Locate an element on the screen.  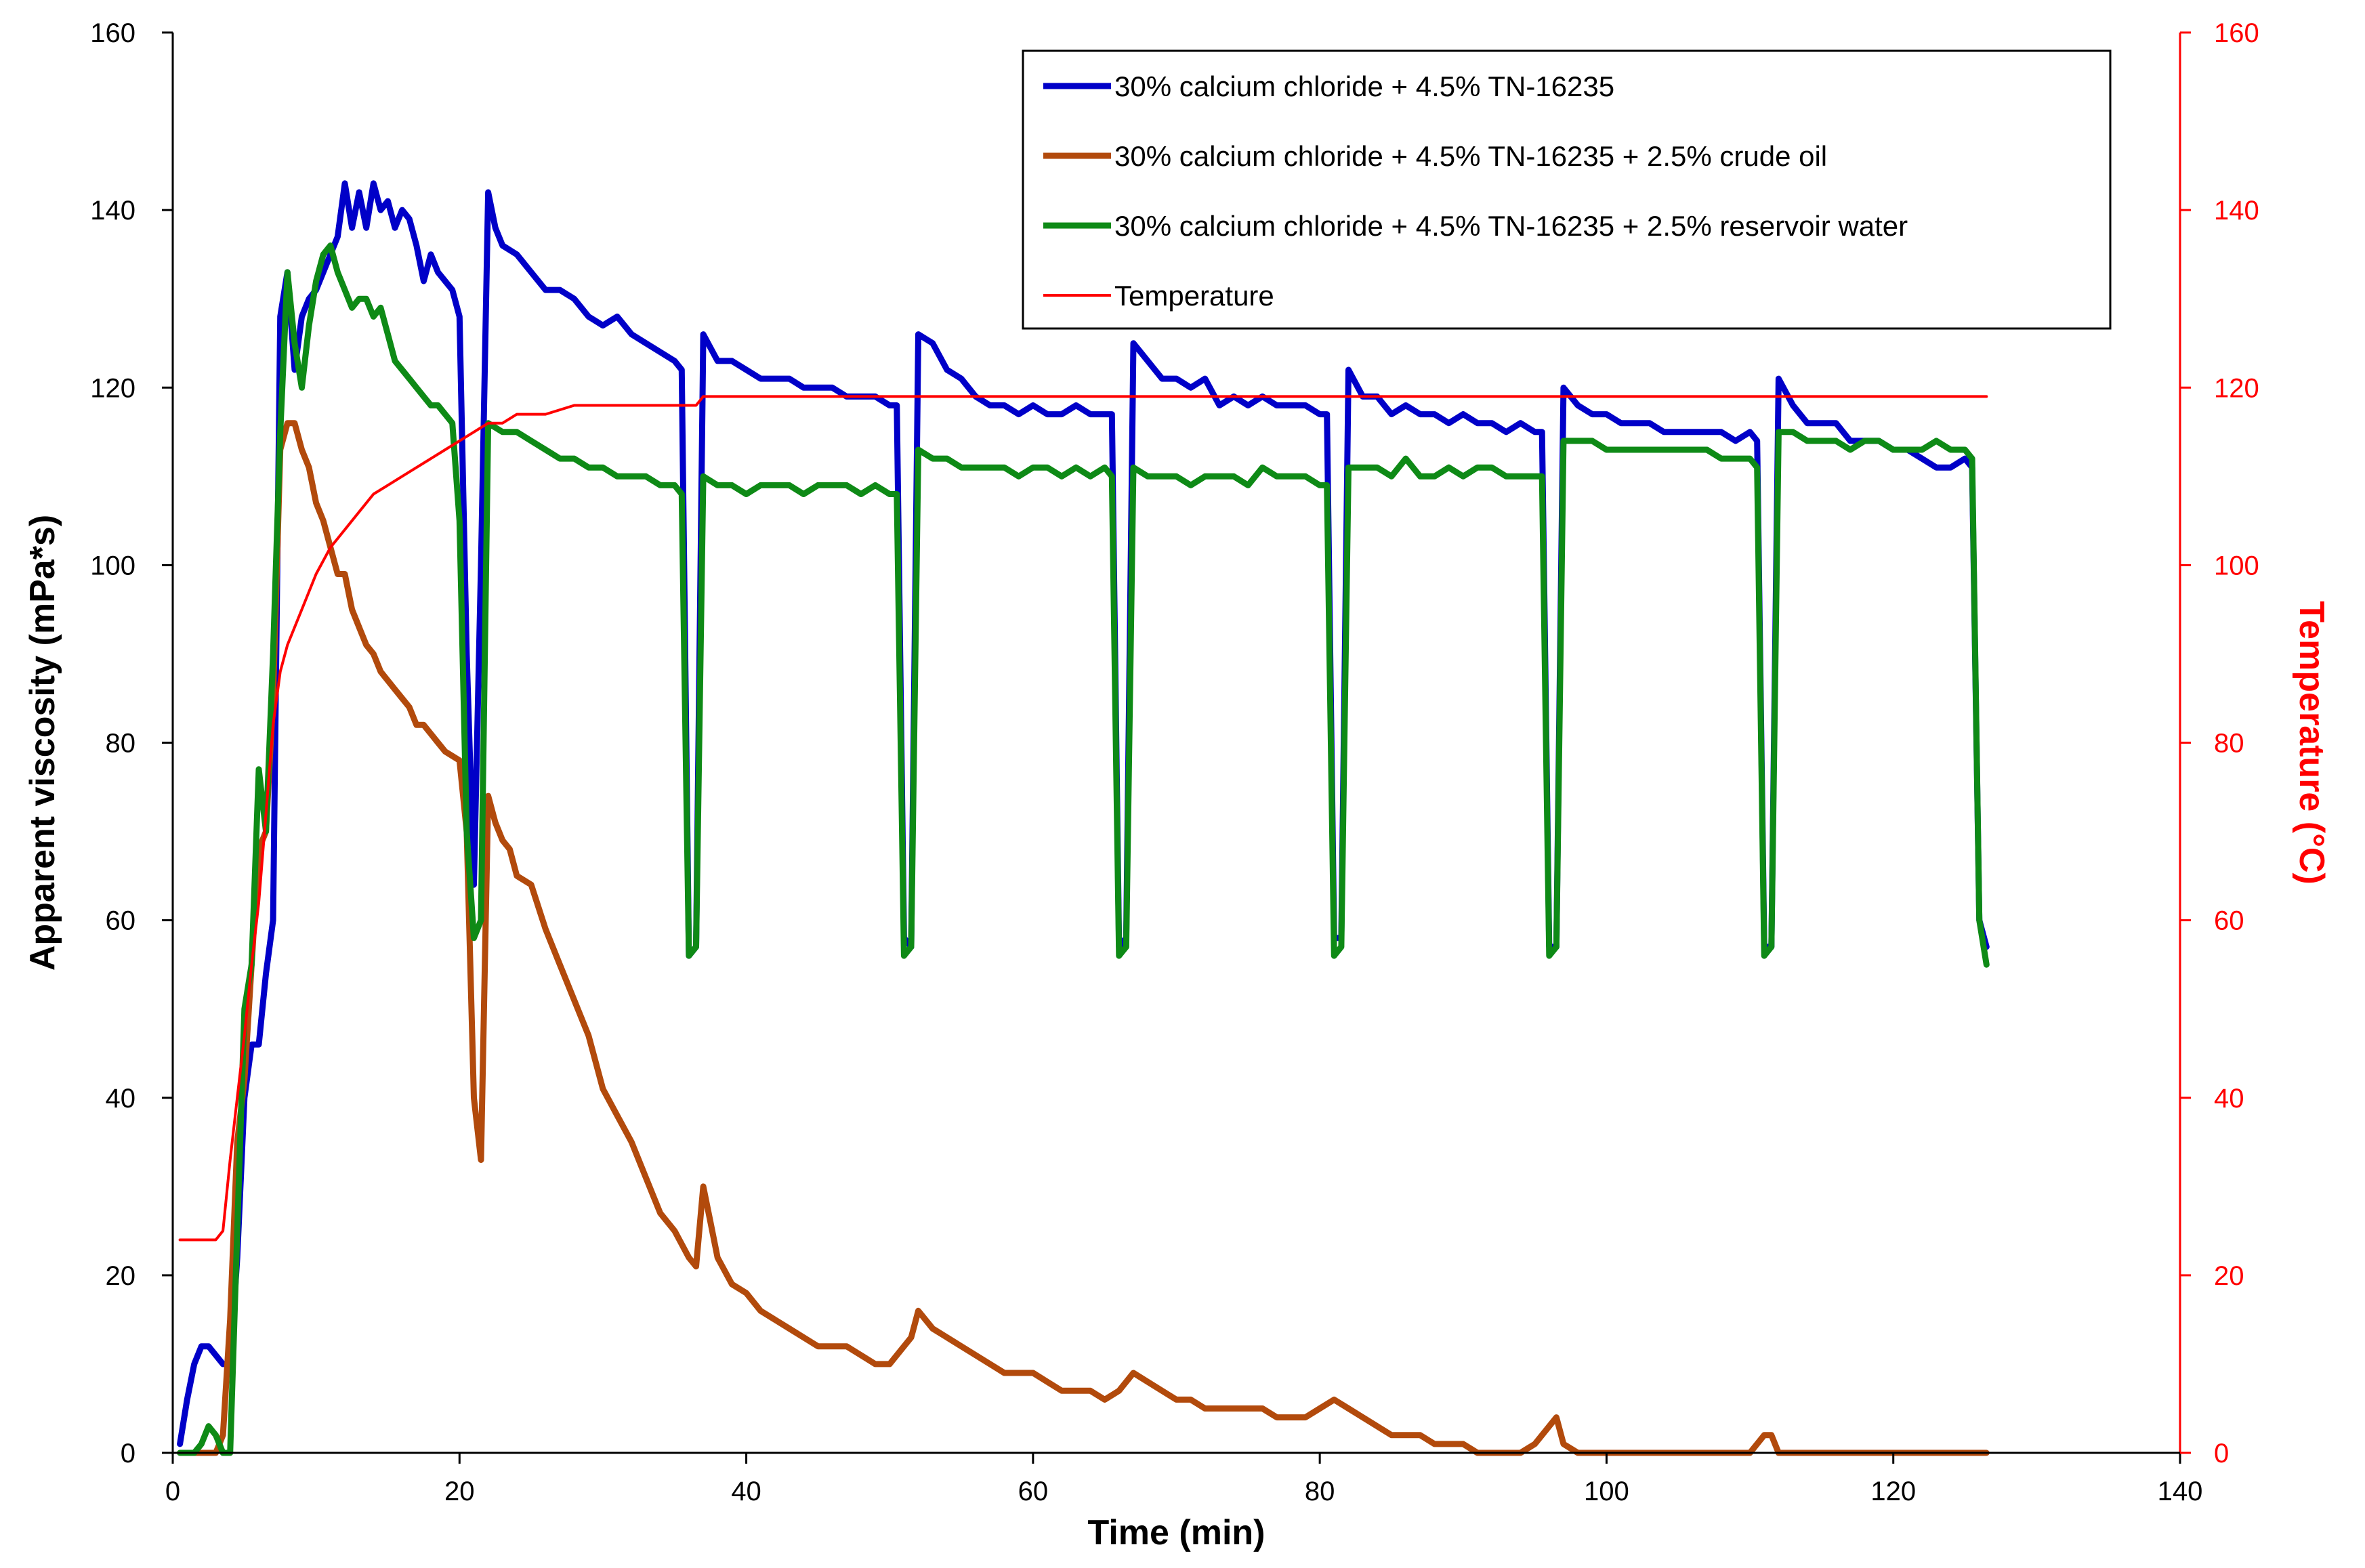
y2-axis-title: Temperature (°C) is located at coordinates (2311, 743).